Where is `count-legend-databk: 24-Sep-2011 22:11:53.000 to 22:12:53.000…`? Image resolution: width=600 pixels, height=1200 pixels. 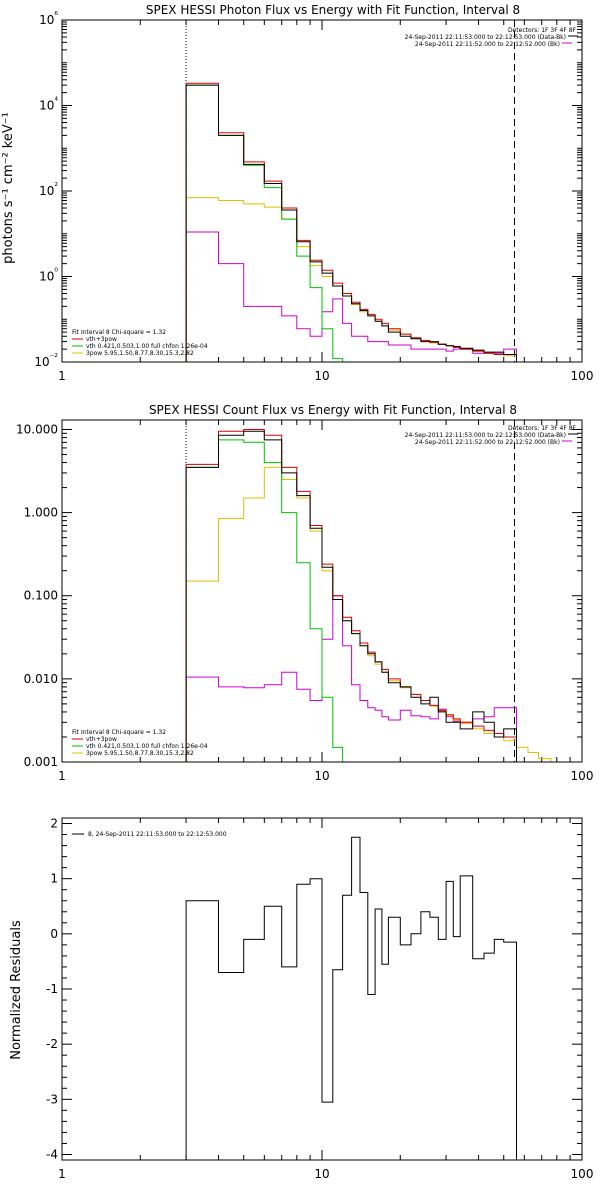
count-legend-databk: 24-Sep-2011 22:11:53.000 to 22:12:53.000… is located at coordinates (485, 435).